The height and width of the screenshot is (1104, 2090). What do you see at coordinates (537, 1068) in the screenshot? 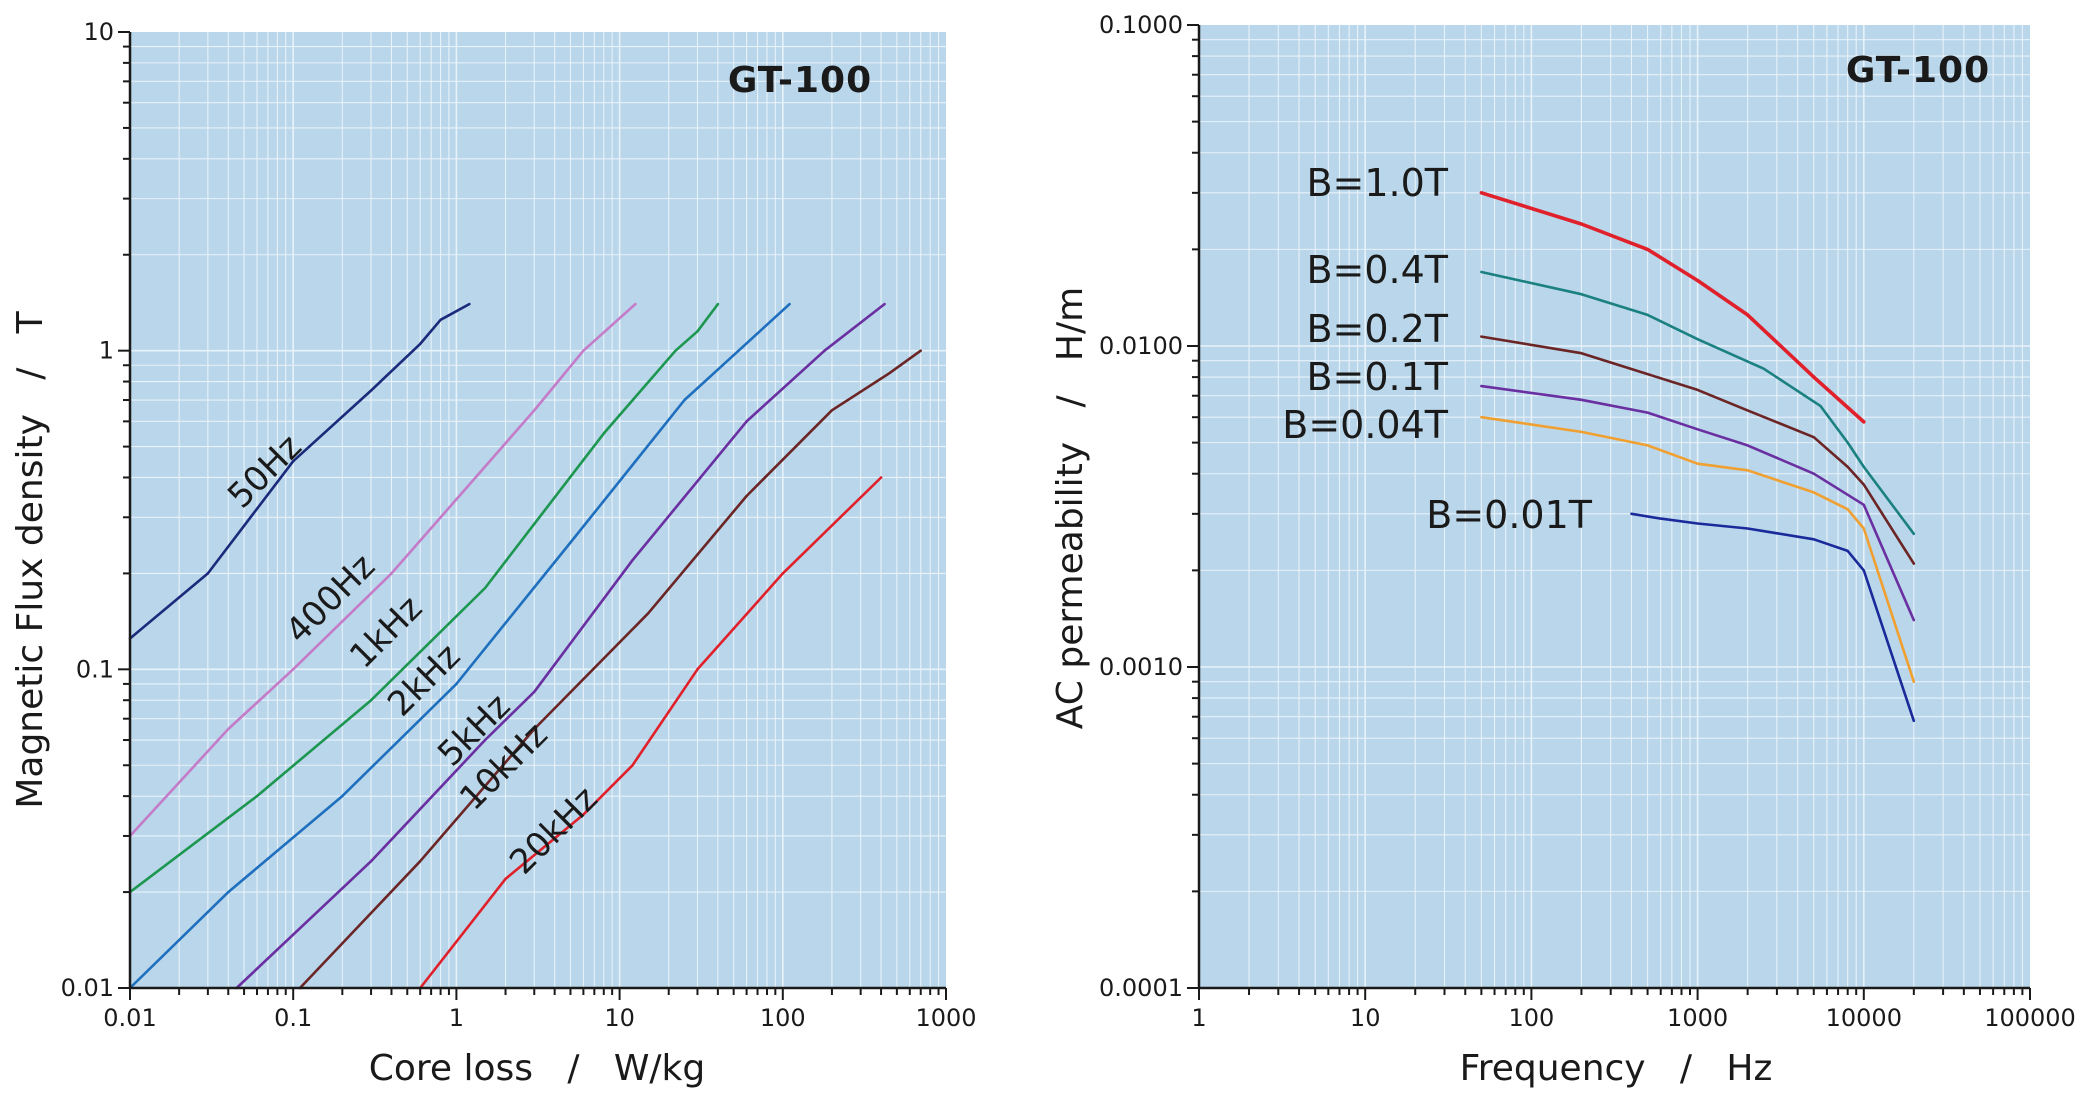
I see `x-axis-label: Core loss / W/kg` at bounding box center [537, 1068].